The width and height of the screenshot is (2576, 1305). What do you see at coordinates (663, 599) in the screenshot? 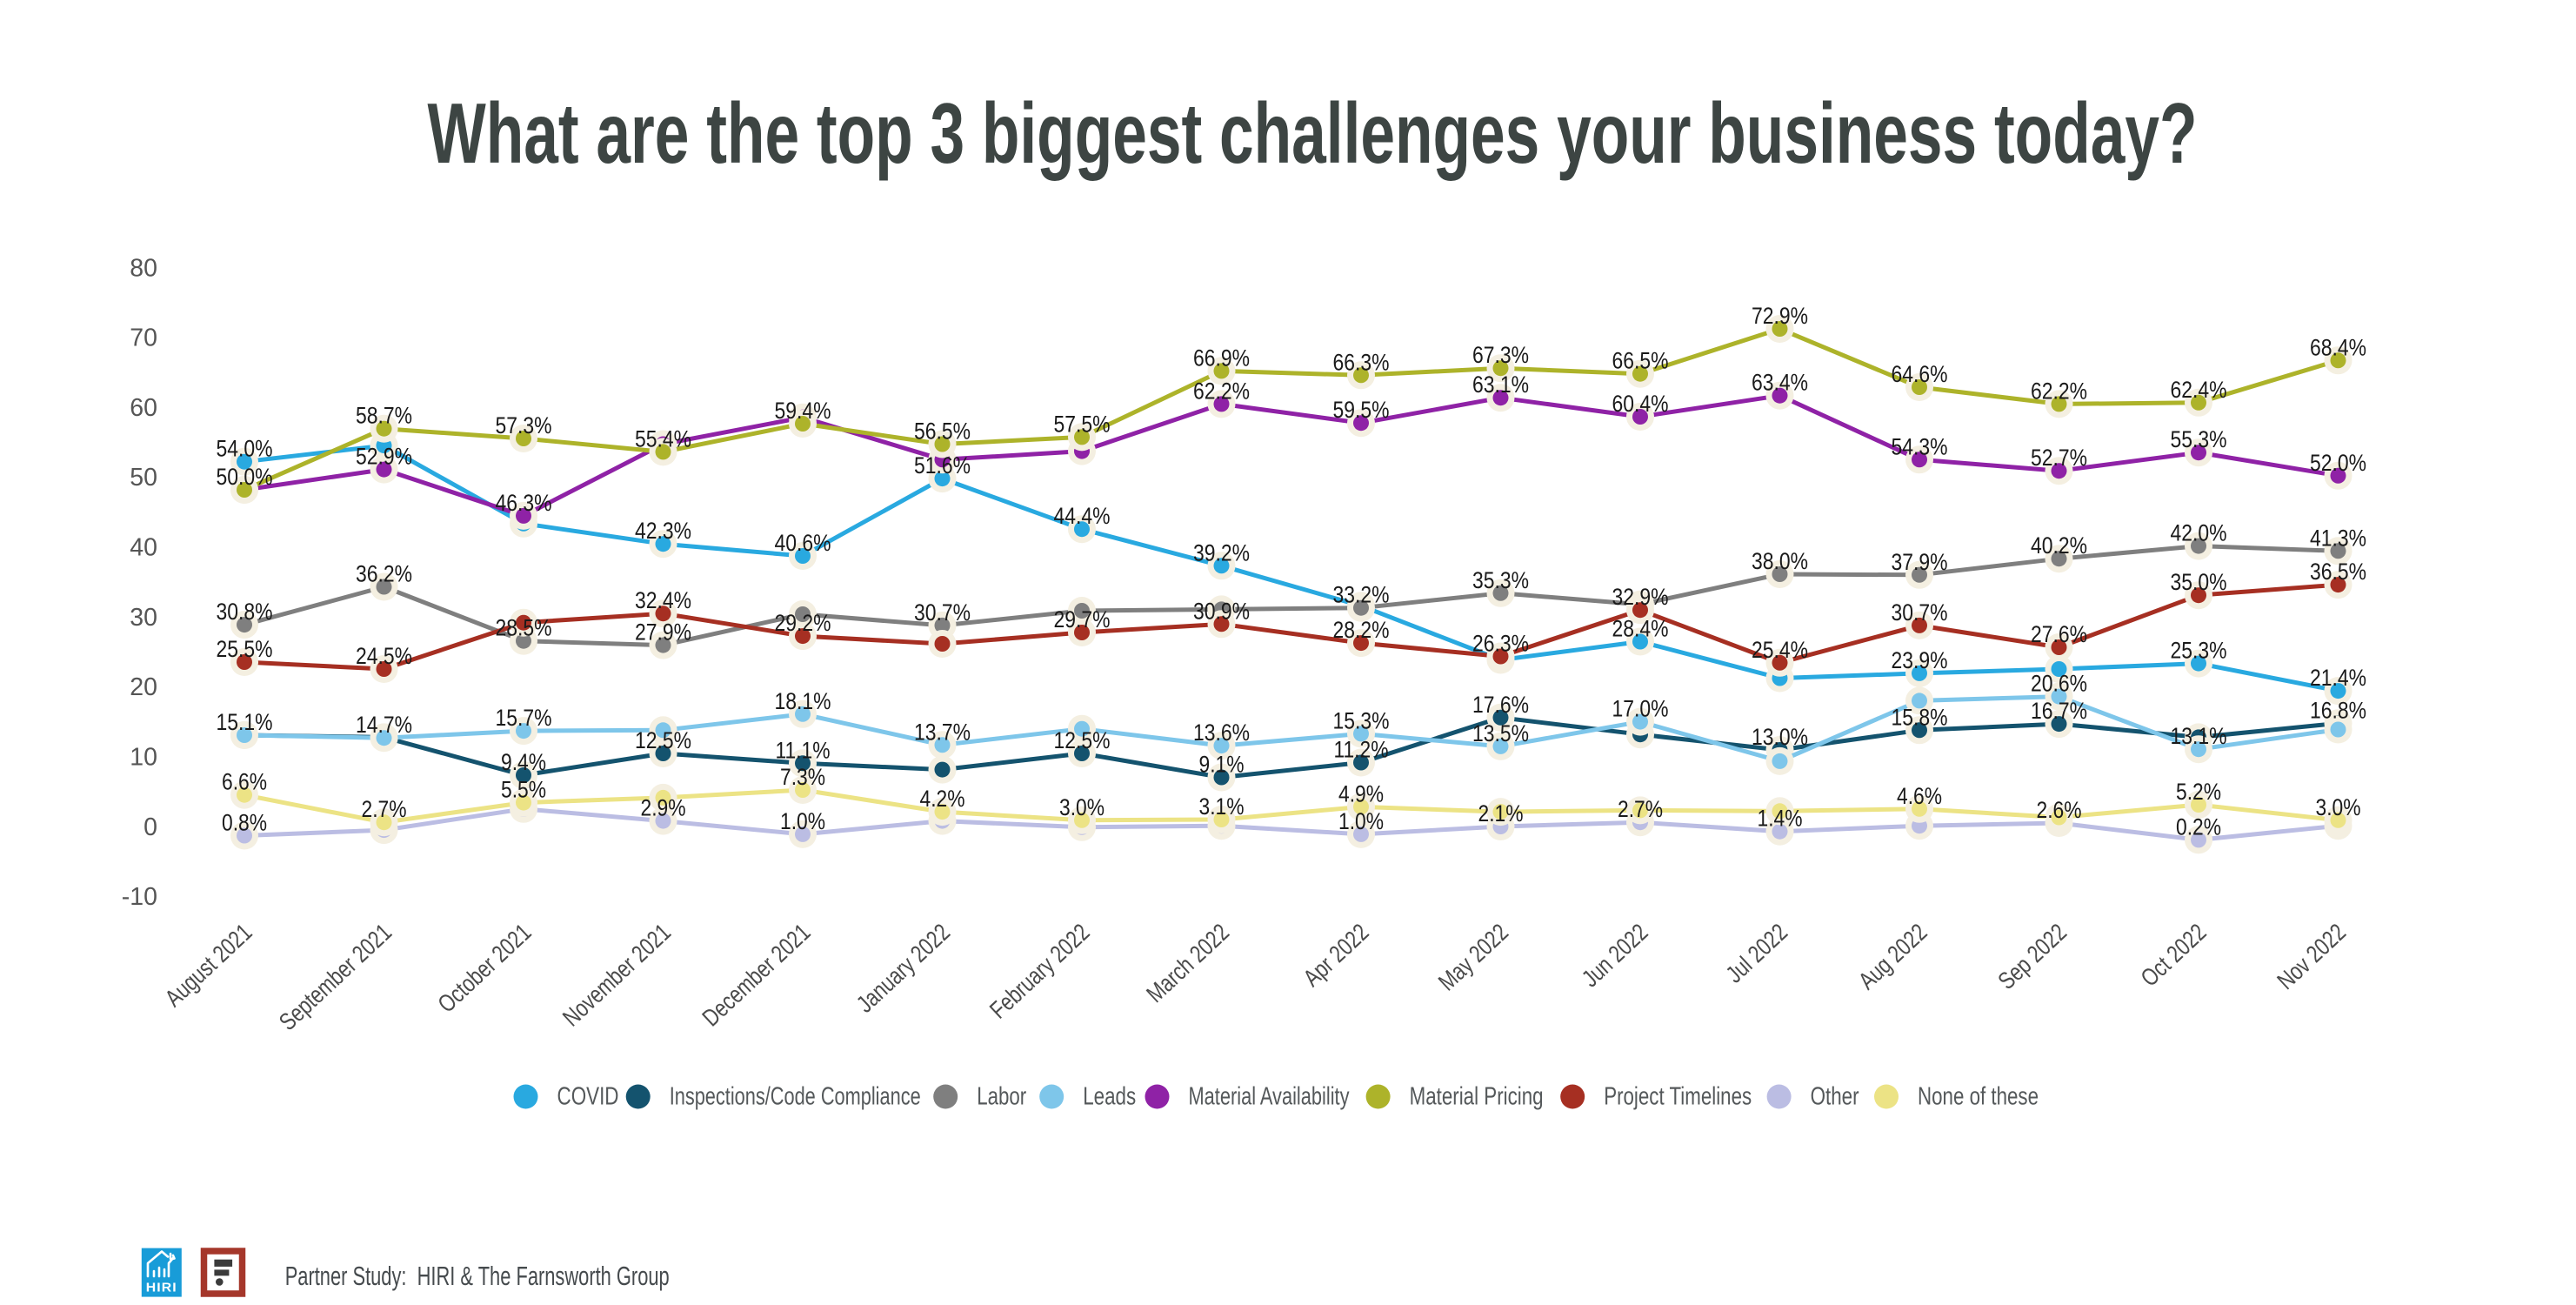
I see `svg-text: 32.4%` at bounding box center [663, 599].